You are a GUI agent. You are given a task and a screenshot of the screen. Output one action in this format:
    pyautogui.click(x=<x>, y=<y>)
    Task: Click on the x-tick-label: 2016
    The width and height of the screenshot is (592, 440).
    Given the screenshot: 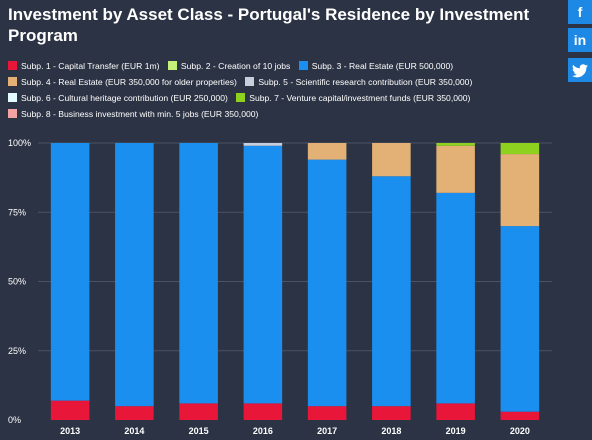 What is the action you would take?
    pyautogui.click(x=263, y=431)
    